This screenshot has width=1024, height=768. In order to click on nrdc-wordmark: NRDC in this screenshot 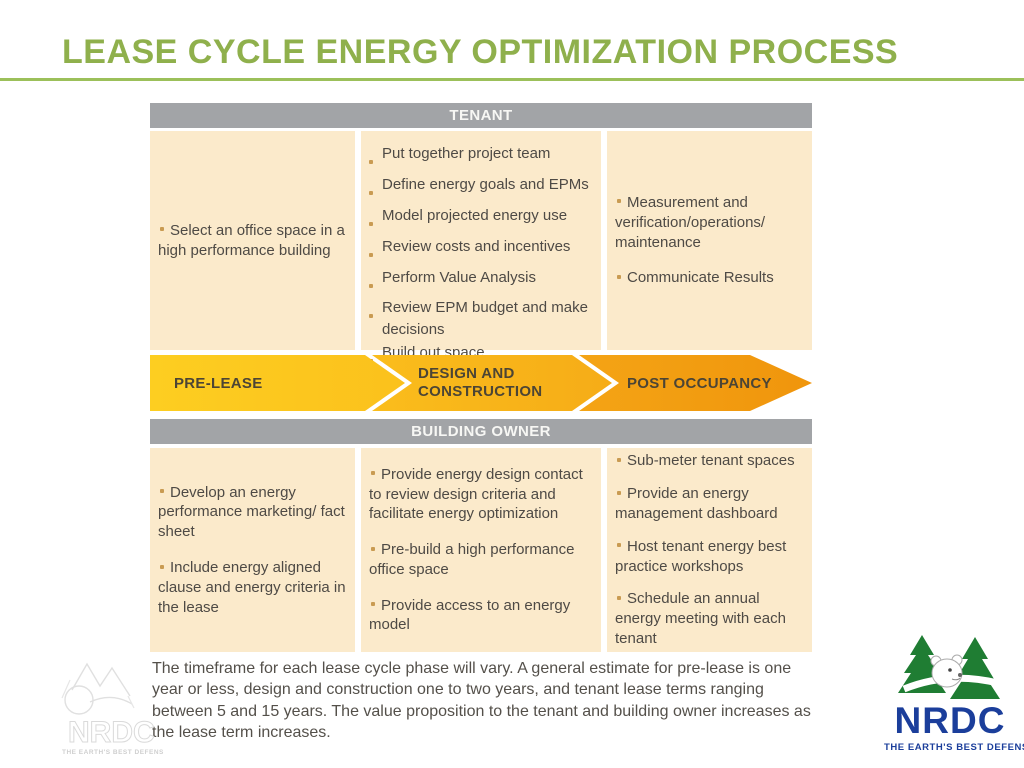, I will do `click(950, 720)`.